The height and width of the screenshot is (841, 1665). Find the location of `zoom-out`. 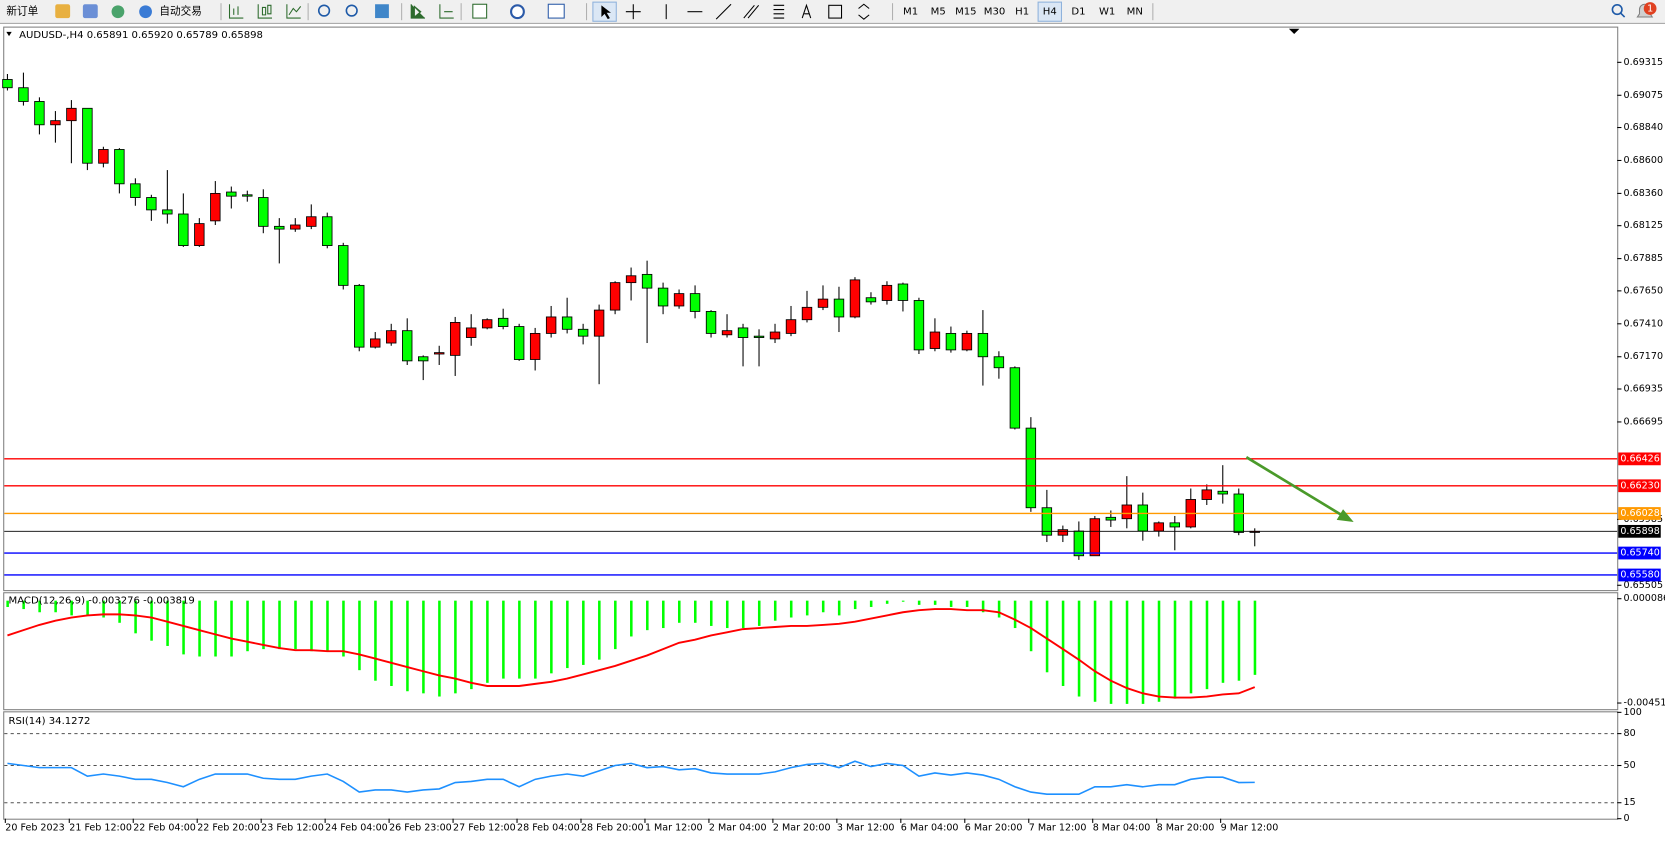

zoom-out is located at coordinates (351, 10).